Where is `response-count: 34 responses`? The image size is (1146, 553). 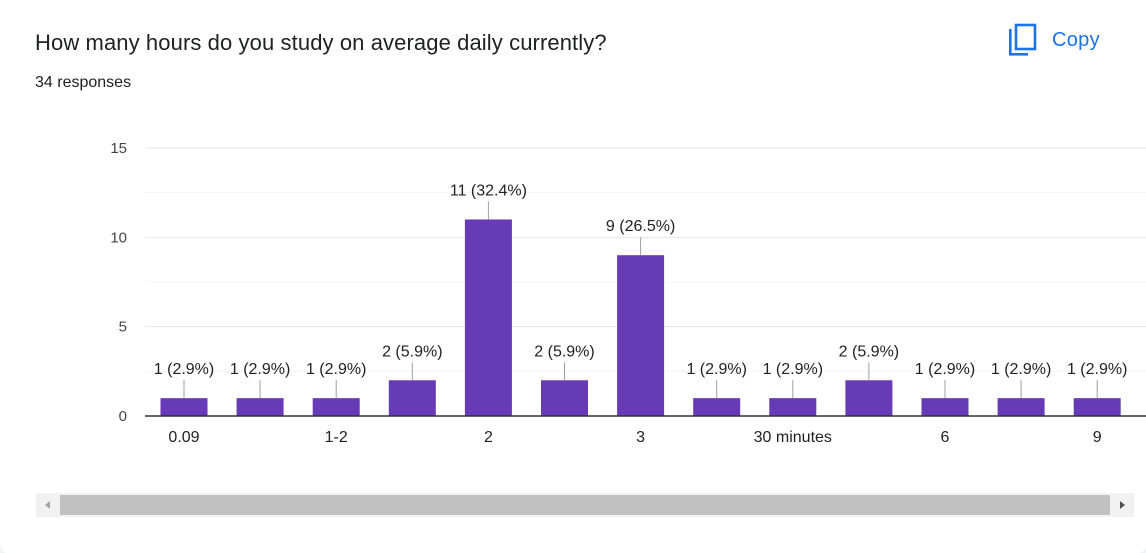
response-count: 34 responses is located at coordinates (83, 82).